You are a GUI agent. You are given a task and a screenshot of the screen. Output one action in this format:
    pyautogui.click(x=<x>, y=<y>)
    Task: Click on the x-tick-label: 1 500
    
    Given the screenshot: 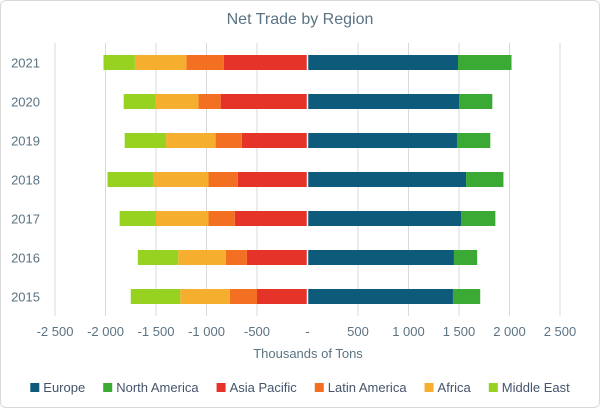 What is the action you would take?
    pyautogui.click(x=459, y=331)
    